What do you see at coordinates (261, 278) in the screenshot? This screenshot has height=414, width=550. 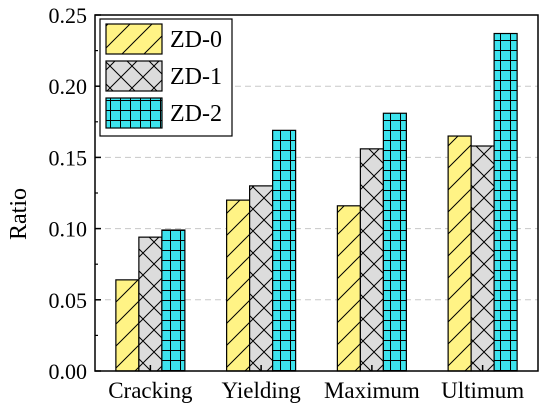 I see `bar-zd-1-yielding` at bounding box center [261, 278].